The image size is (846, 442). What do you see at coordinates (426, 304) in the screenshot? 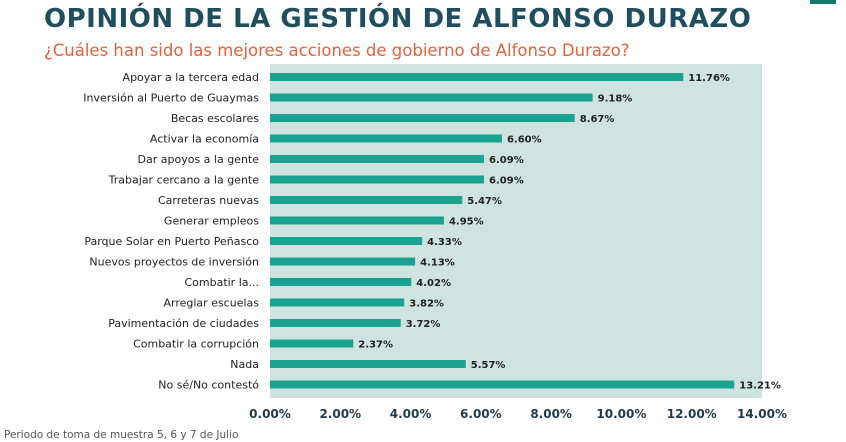
I see `data-label: 3.82%` at bounding box center [426, 304].